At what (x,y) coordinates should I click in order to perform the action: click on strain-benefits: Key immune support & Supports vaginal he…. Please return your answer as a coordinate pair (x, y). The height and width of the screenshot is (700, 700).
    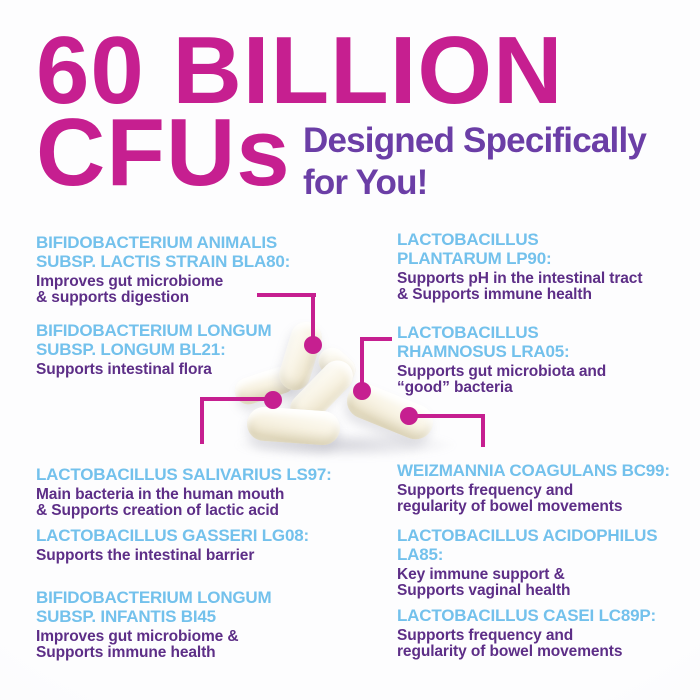
    Looking at the image, I should click on (484, 582).